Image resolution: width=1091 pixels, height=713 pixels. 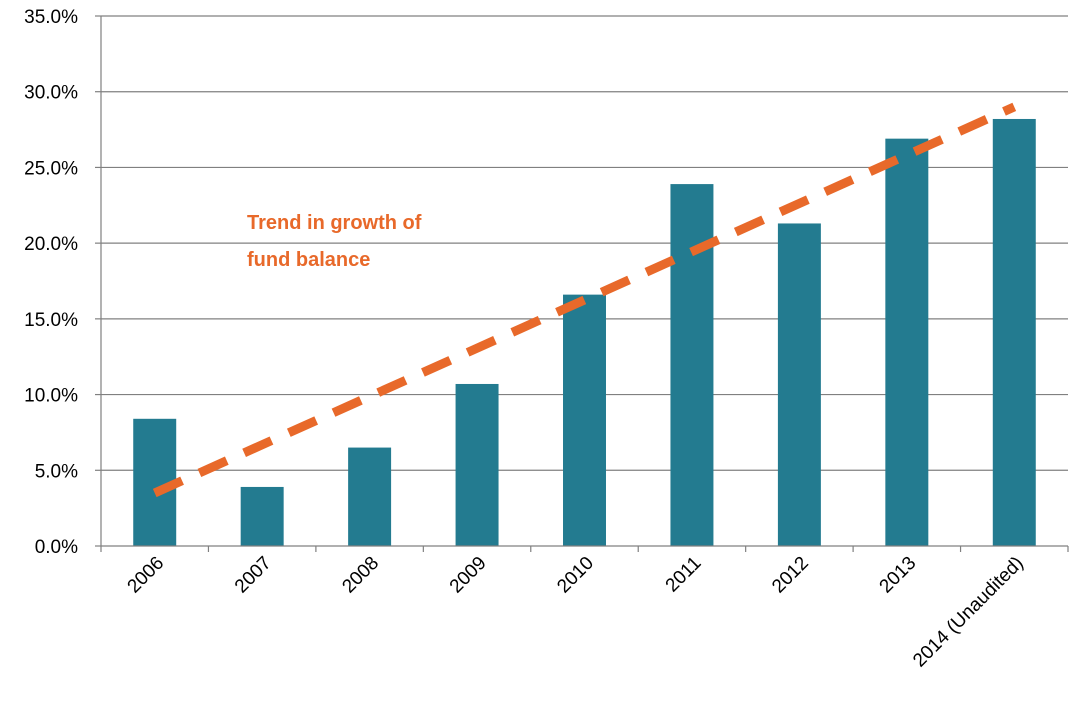 I want to click on x-tick-label: 2013, so click(x=898, y=575).